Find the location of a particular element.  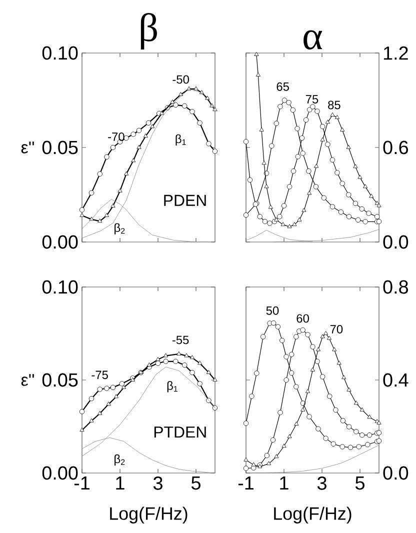

chart-title: α is located at coordinates (313, 40).